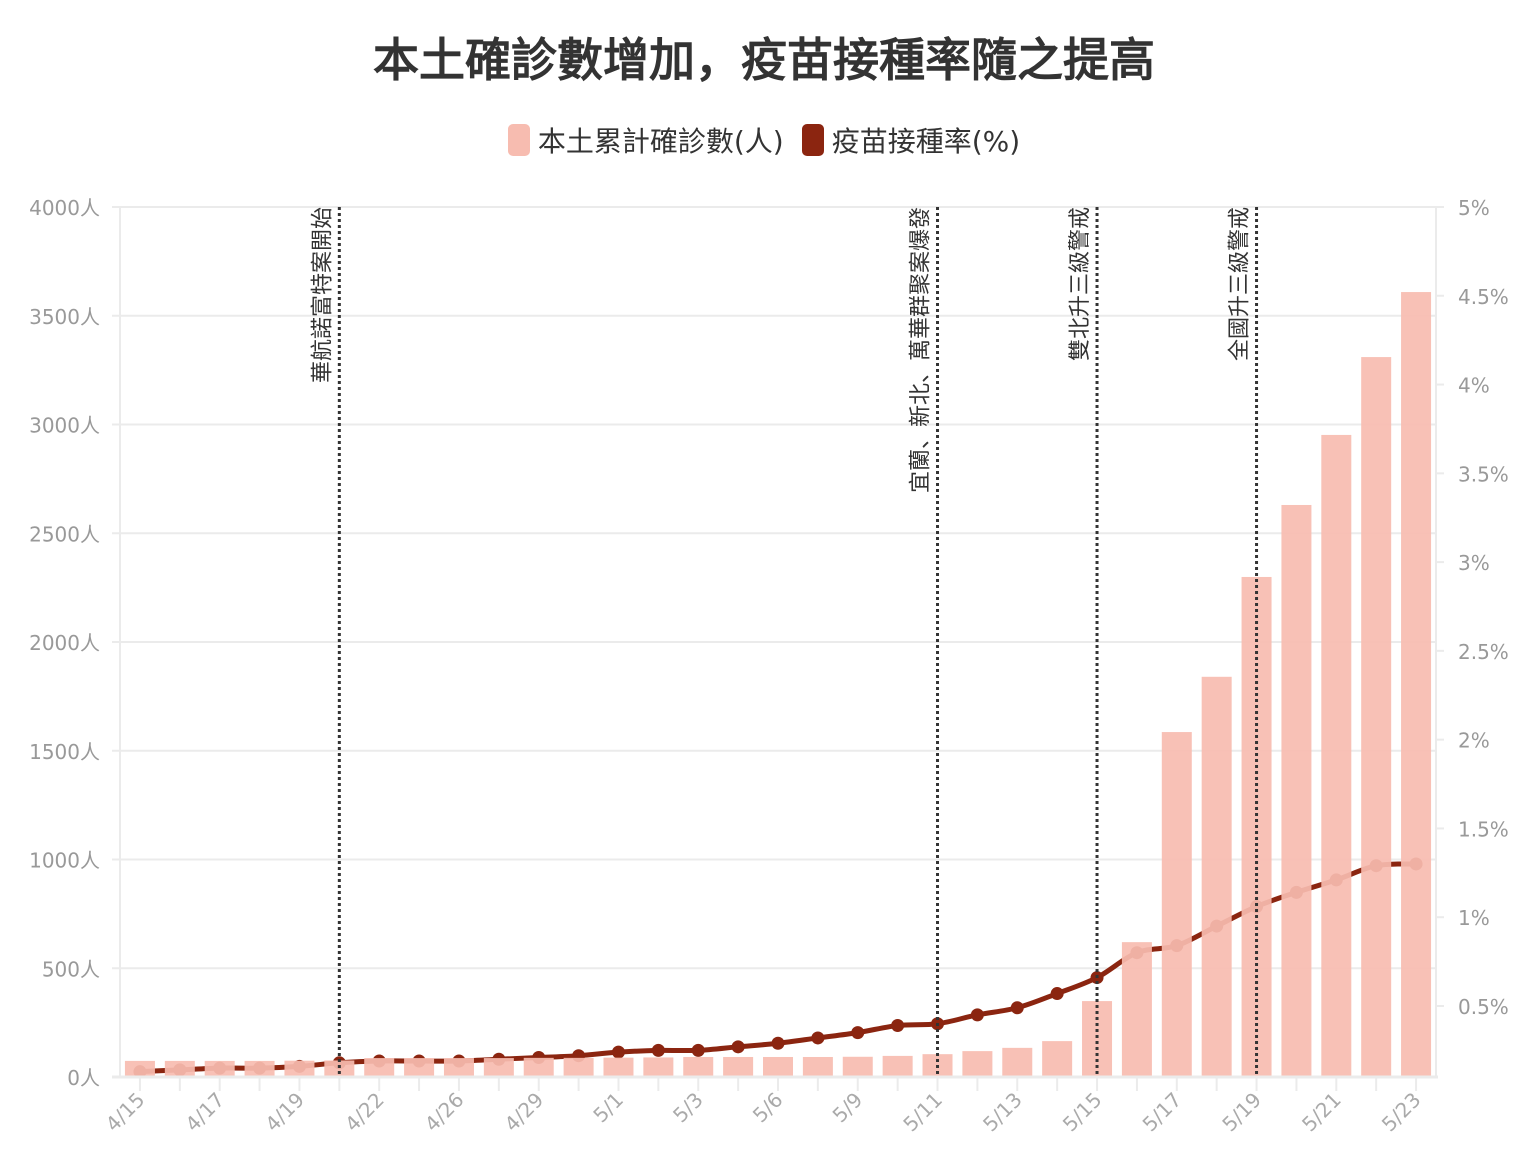  What do you see at coordinates (364, 1112) in the screenshot?
I see `x-tick-label: 4/22` at bounding box center [364, 1112].